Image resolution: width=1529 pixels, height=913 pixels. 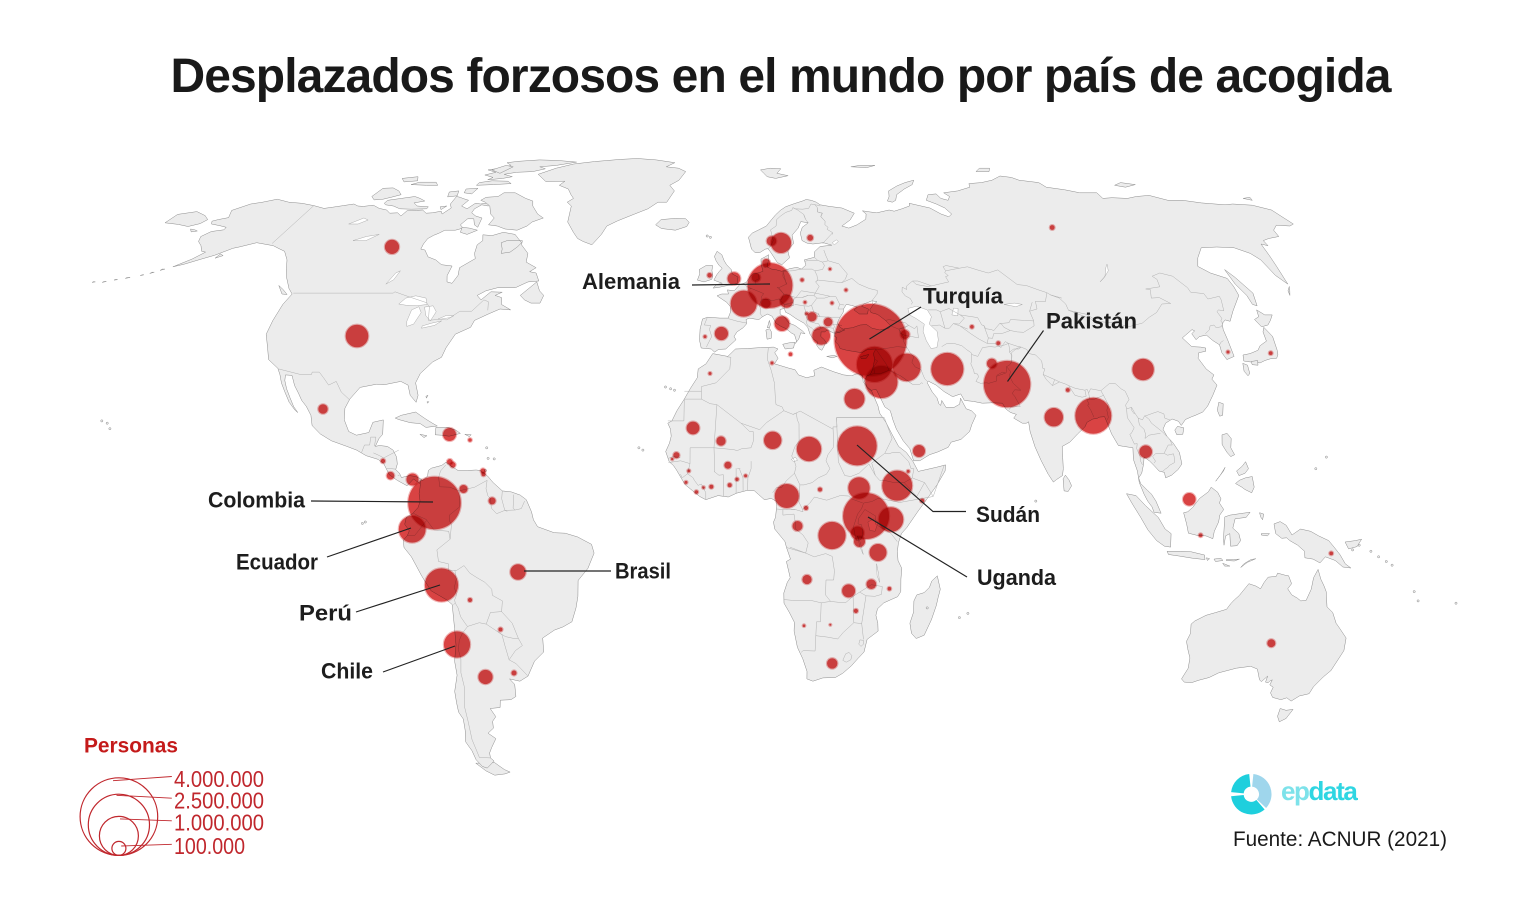 I want to click on svg-text: 1.000.000, so click(x=219, y=823).